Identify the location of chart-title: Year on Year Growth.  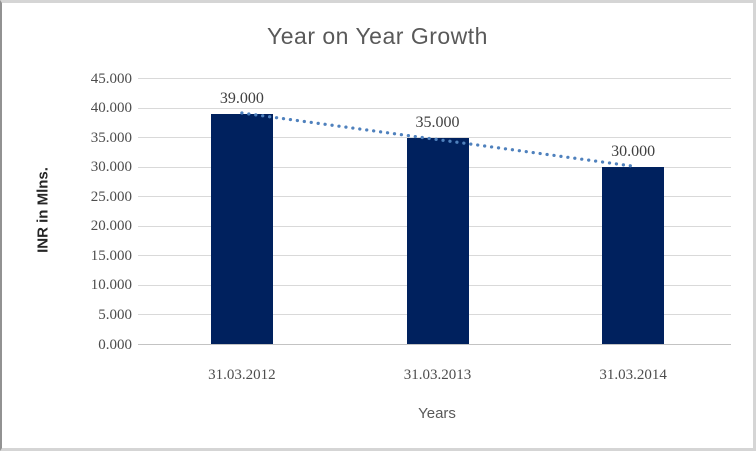
(377, 36).